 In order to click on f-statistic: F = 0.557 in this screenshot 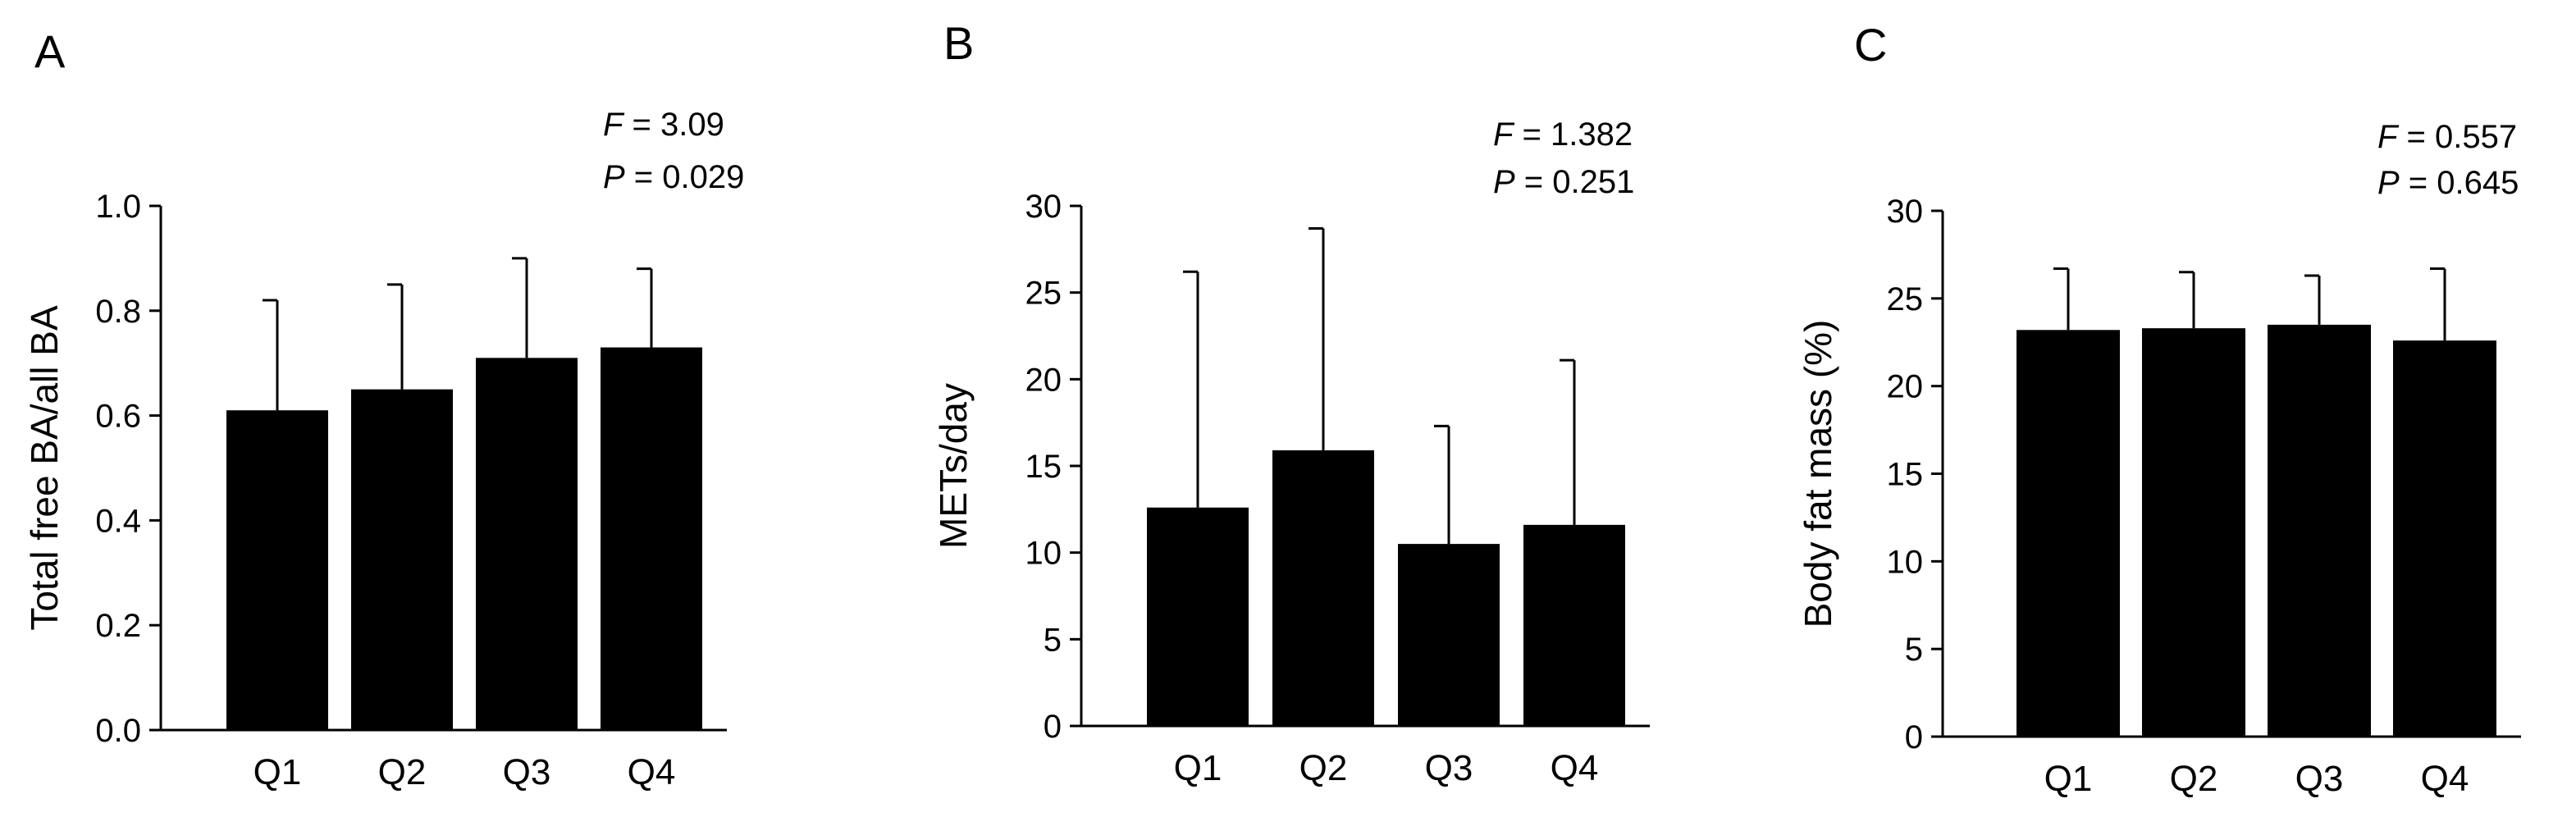, I will do `click(2447, 137)`.